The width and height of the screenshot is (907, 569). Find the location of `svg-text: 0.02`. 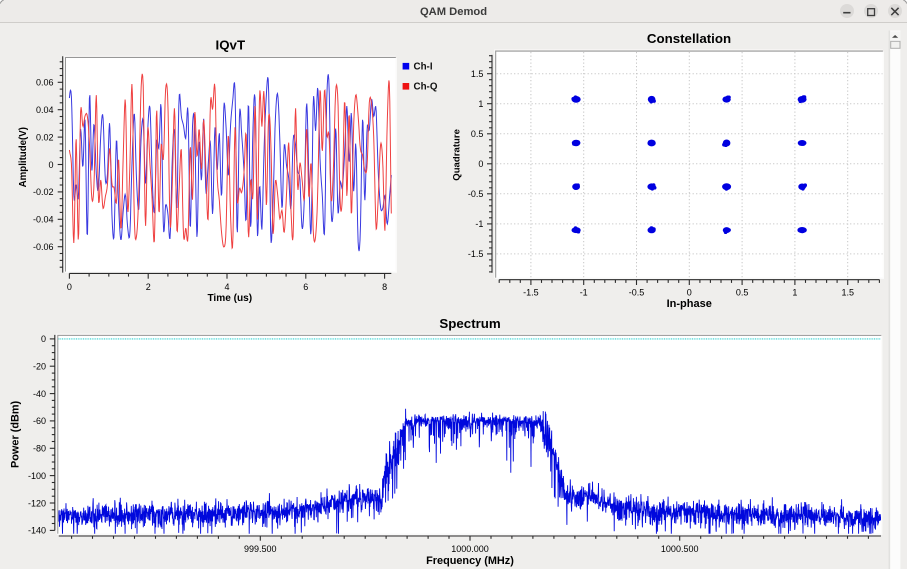

svg-text: 0.02 is located at coordinates (45, 137).